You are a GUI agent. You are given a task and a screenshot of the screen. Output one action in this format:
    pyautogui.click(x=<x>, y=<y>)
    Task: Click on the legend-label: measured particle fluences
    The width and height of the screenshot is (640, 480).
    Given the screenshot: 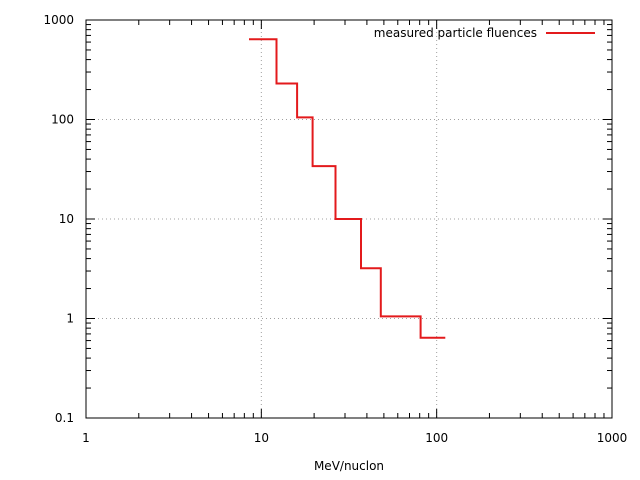 What is the action you would take?
    pyautogui.click(x=455, y=33)
    